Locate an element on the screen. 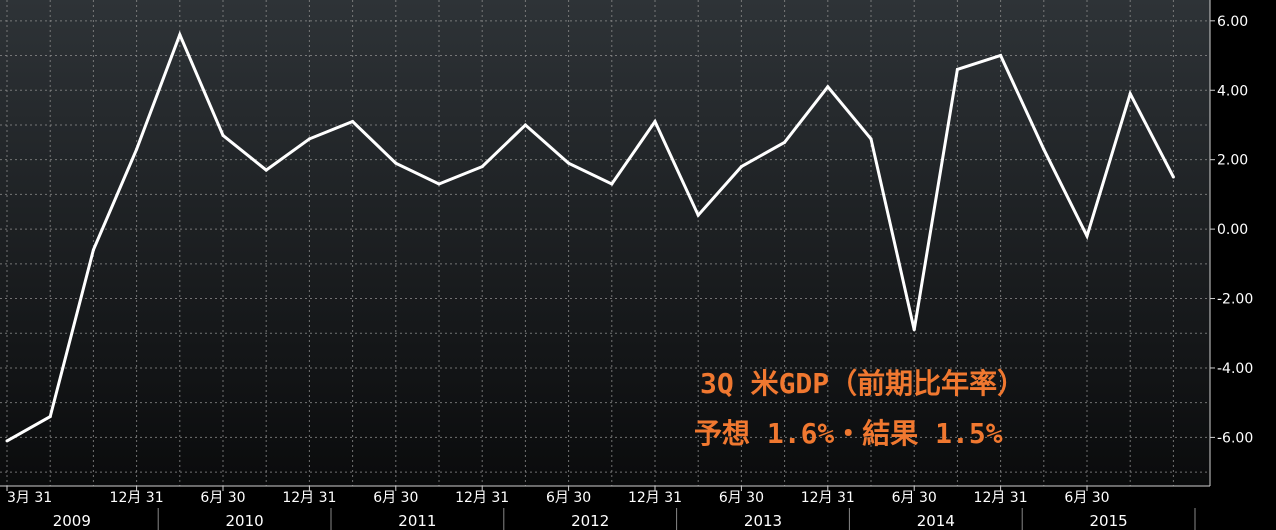 The width and height of the screenshot is (1276, 530). x-axis-background is located at coordinates (605, 508).